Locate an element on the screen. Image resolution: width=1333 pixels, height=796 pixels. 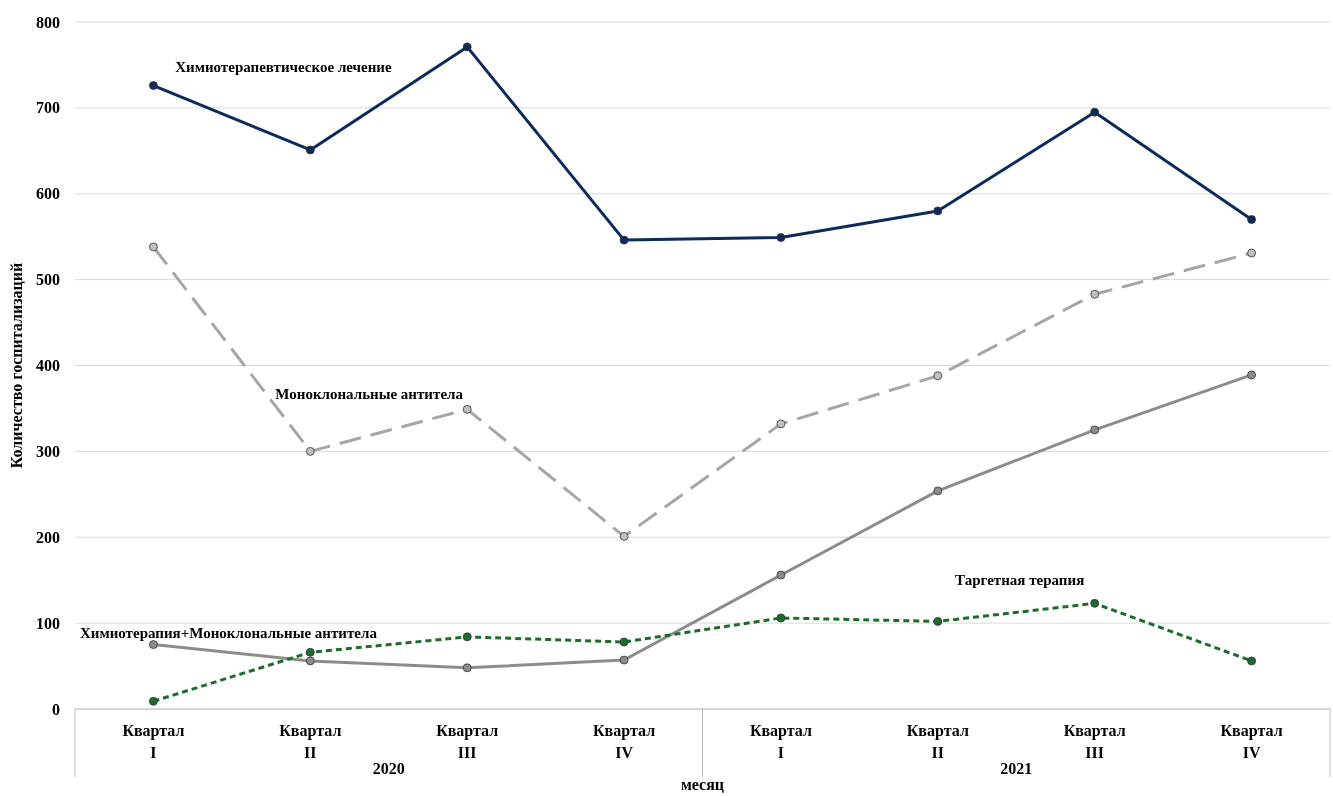
text: 2020 is located at coordinates (388, 768).